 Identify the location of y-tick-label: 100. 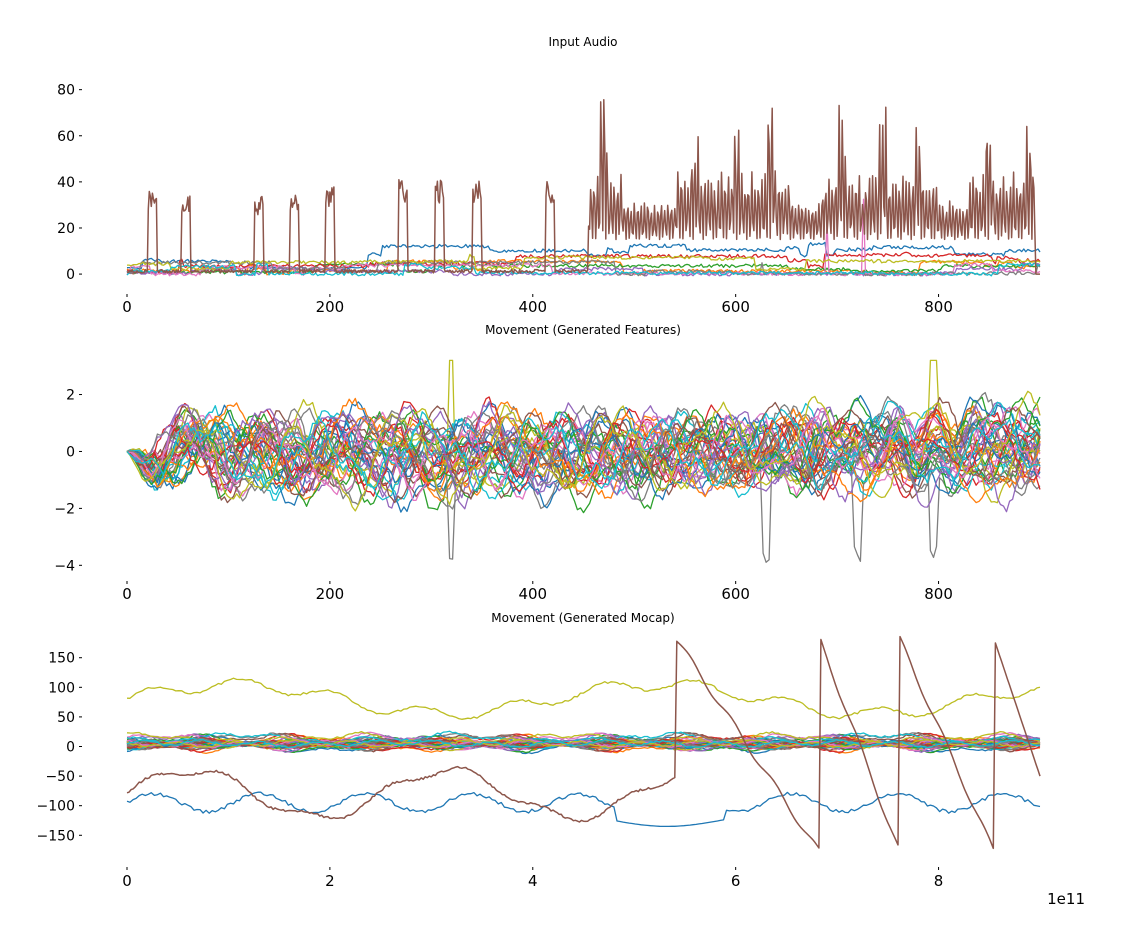
(61, 688).